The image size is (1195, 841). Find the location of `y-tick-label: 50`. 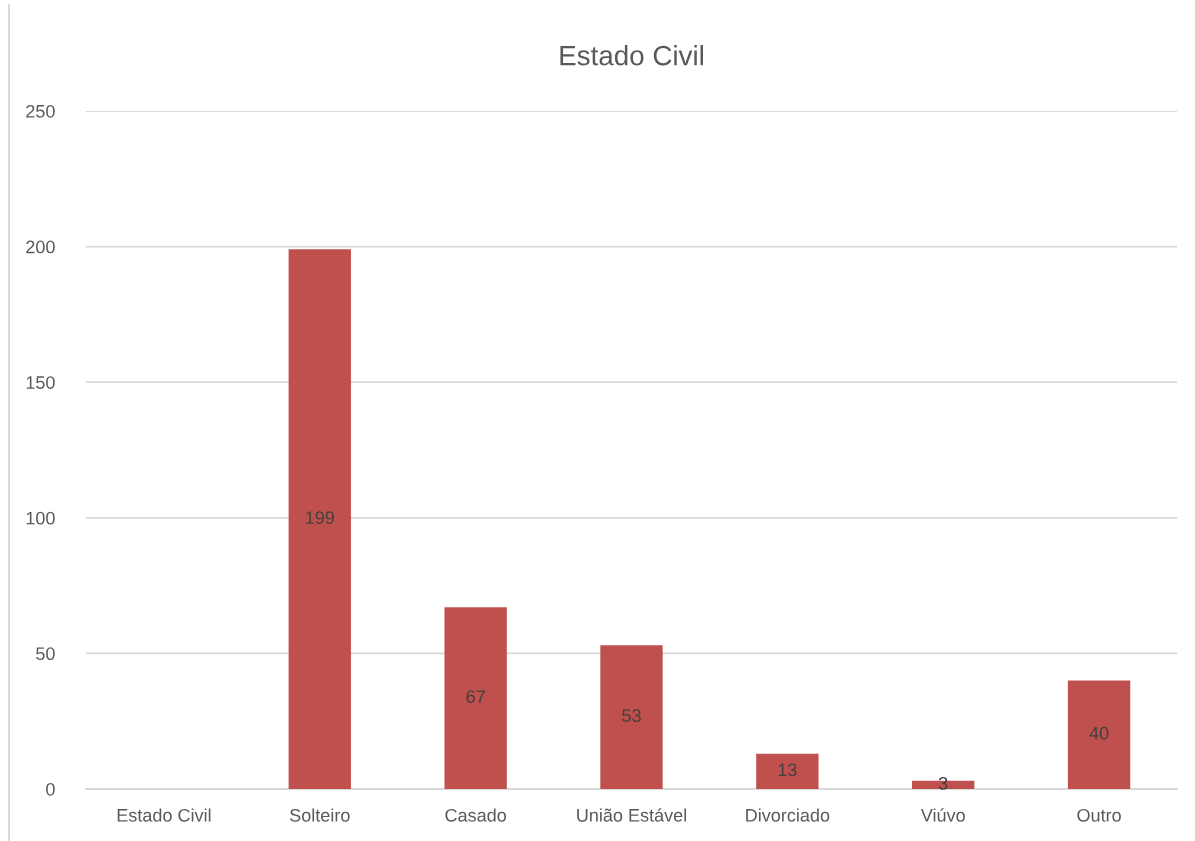

y-tick-label: 50 is located at coordinates (45, 654).